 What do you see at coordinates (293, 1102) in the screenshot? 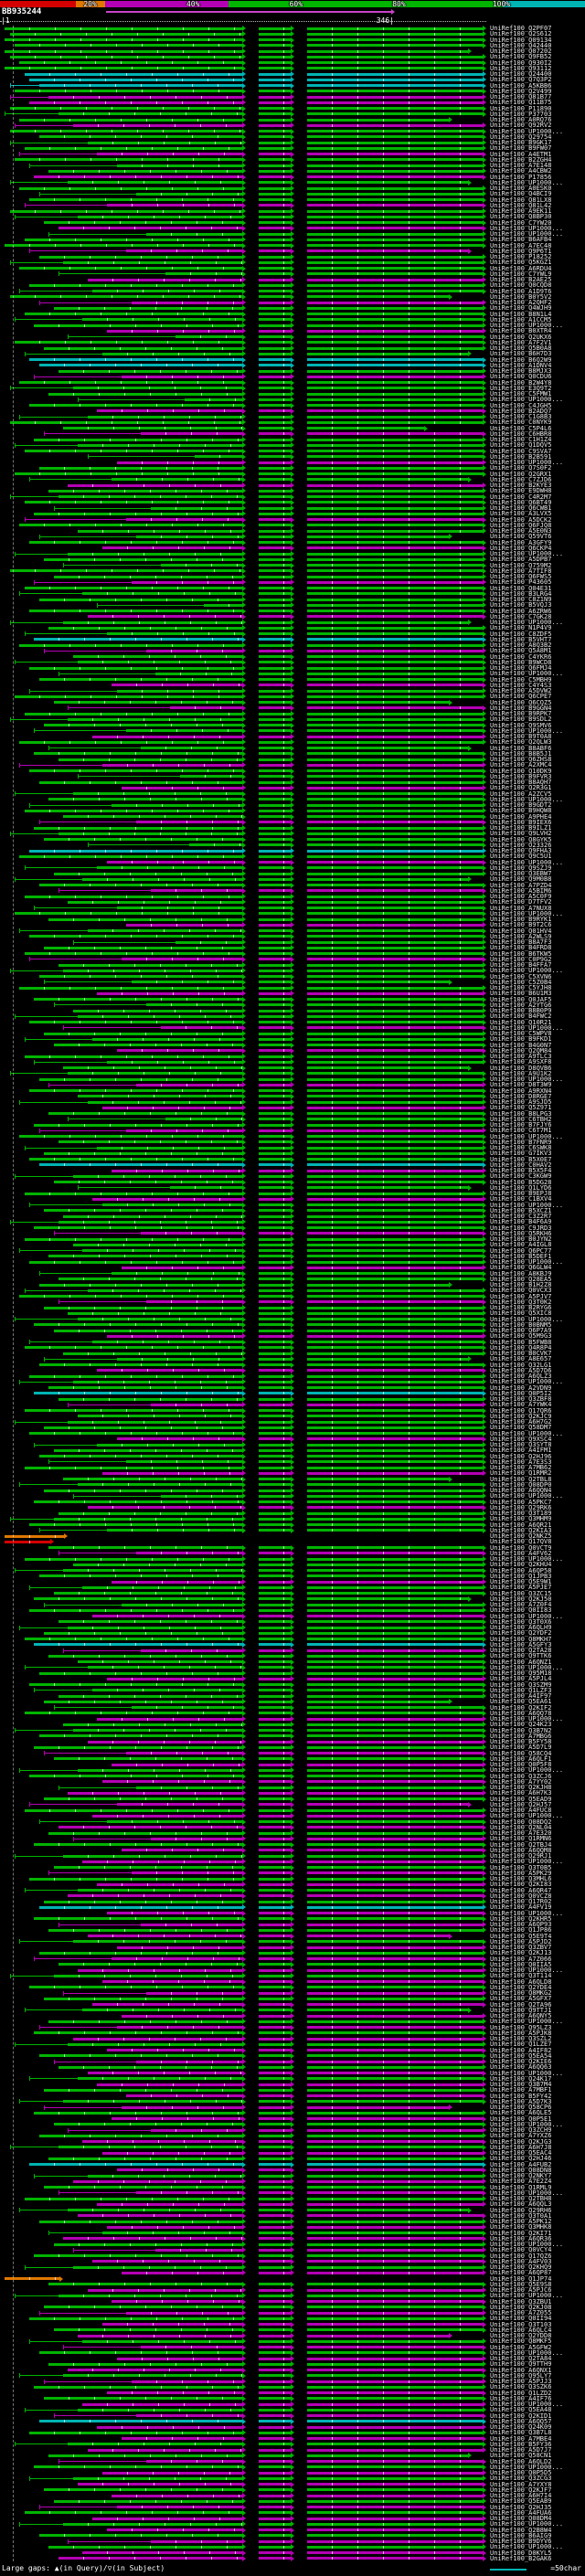
I see `hit-row: UniRef100_A9SJD5` at bounding box center [293, 1102].